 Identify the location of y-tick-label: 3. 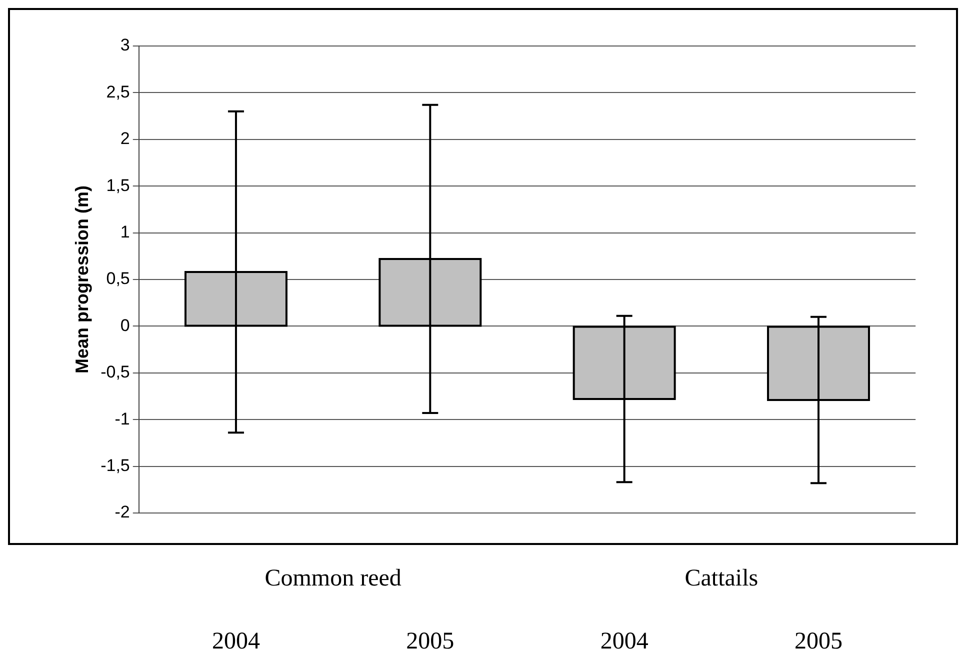
(125, 45).